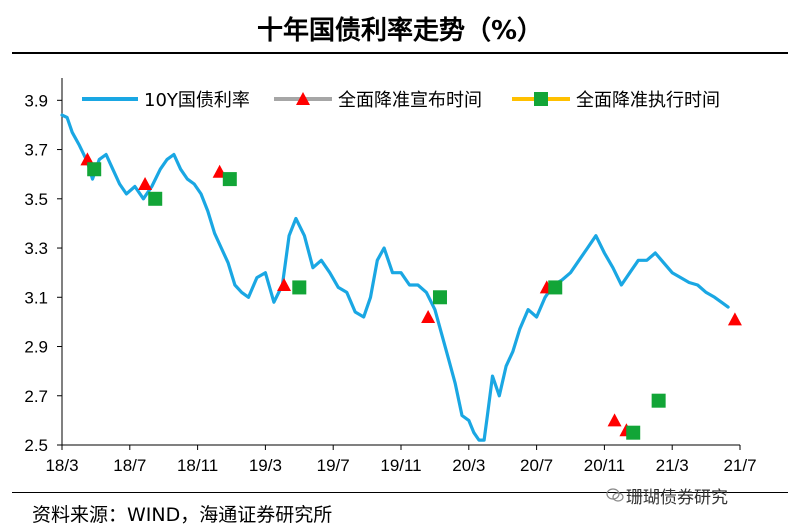  I want to click on y-axis-ticks: 2.5 2.7 2.9 3.1 3.3 3.5 3.7 3.9, so click(43, 273).